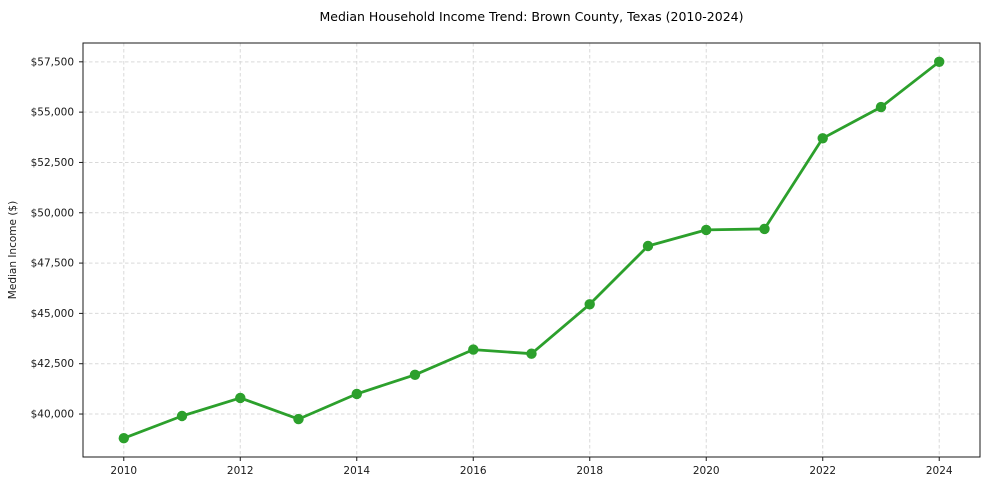 The width and height of the screenshot is (989, 490). Describe the element at coordinates (13, 250) in the screenshot. I see `y-axis-label: Median Income ($)` at that location.